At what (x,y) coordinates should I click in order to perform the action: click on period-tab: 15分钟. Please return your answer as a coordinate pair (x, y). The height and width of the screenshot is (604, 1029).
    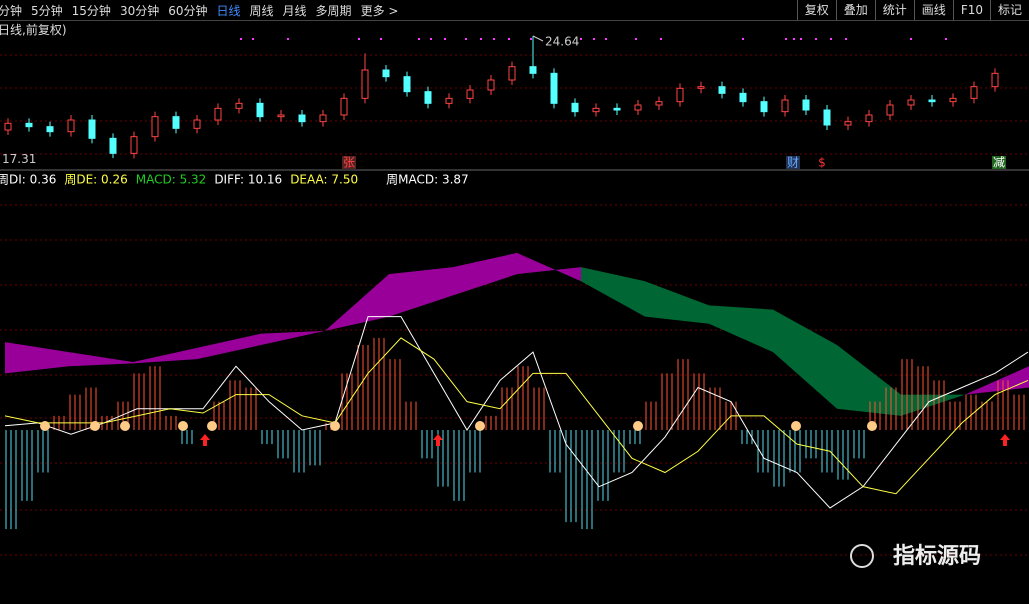
    Looking at the image, I should click on (91, 10).